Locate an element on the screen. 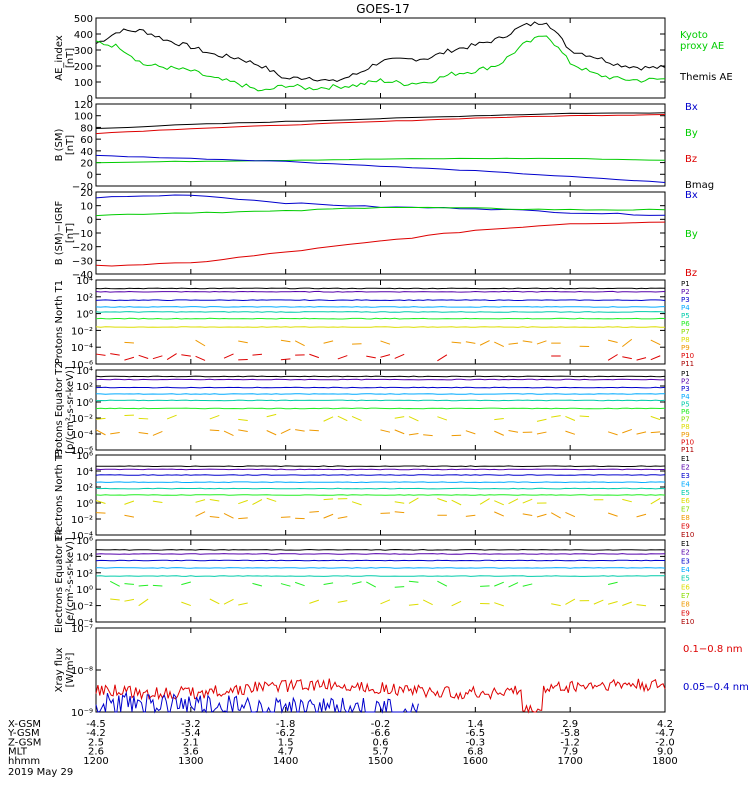 This screenshot has width=750, height=800. panel-frame is located at coordinates (380, 233).